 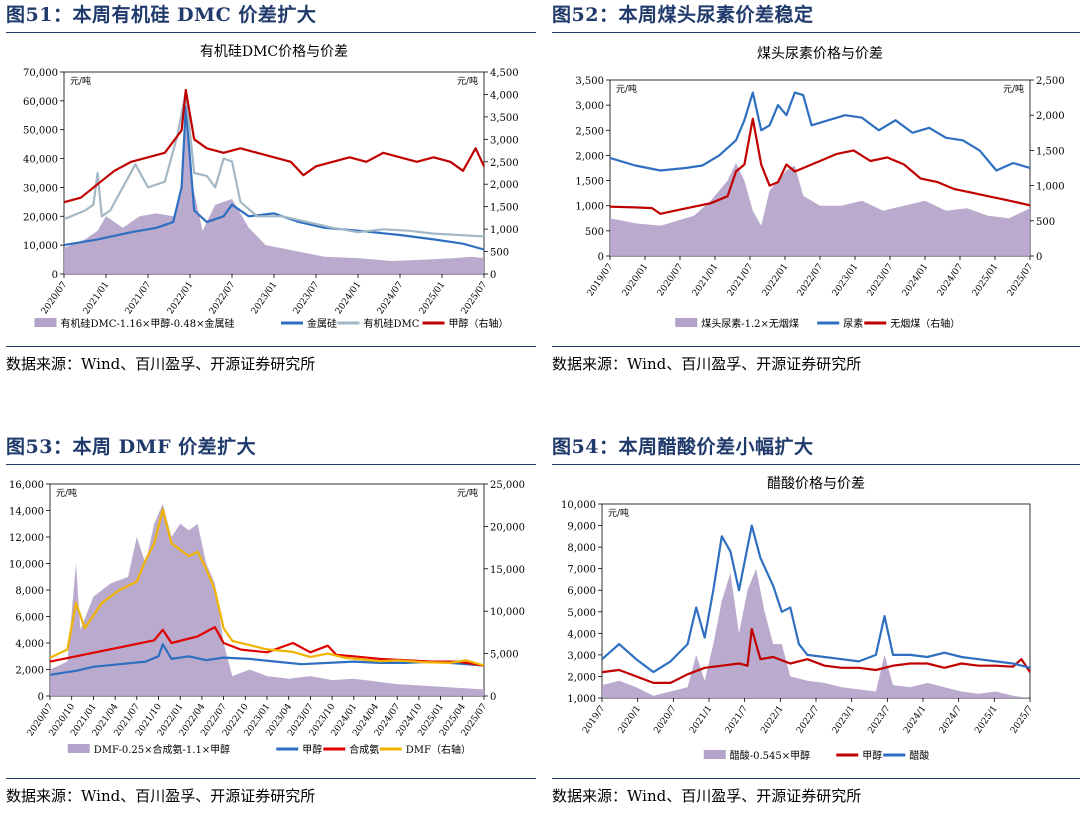 I want to click on y-left-tick-label: 50,000, so click(x=40, y=131).